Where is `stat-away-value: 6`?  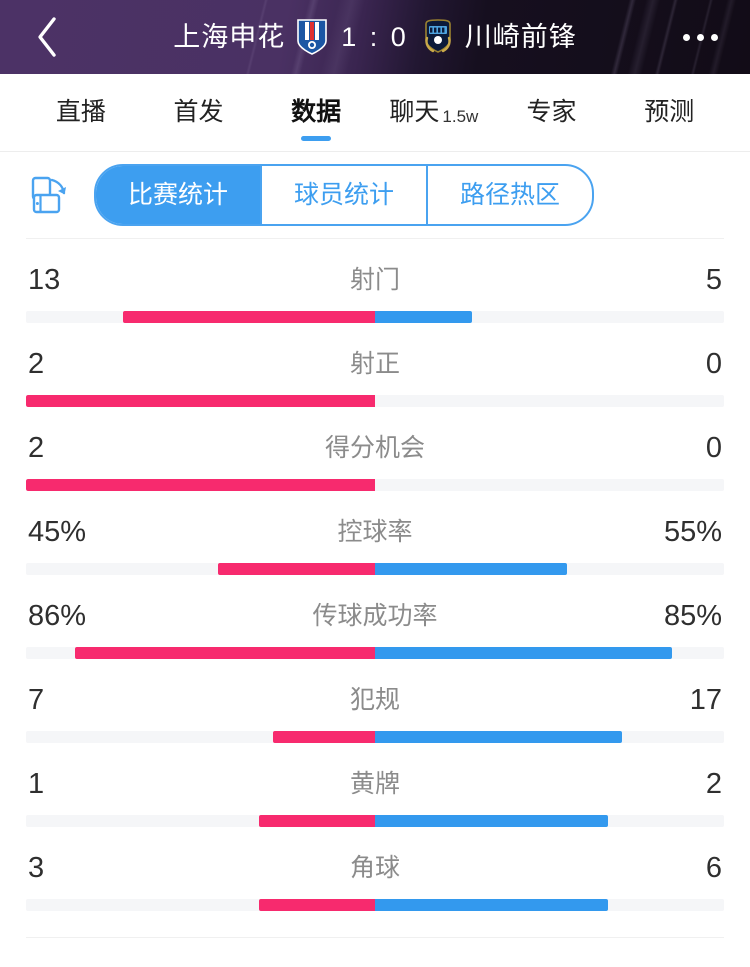
stat-away-value: 6 is located at coordinates (713, 868).